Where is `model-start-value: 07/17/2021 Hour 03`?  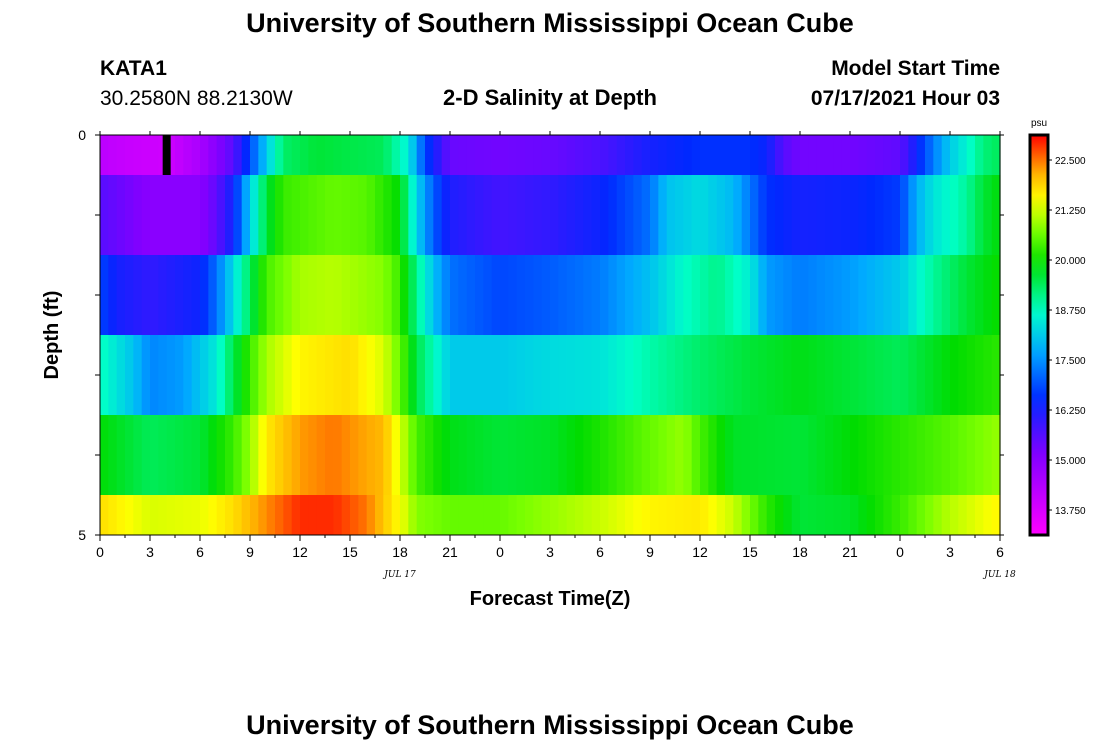
model-start-value: 07/17/2021 Hour 03 is located at coordinates (905, 98).